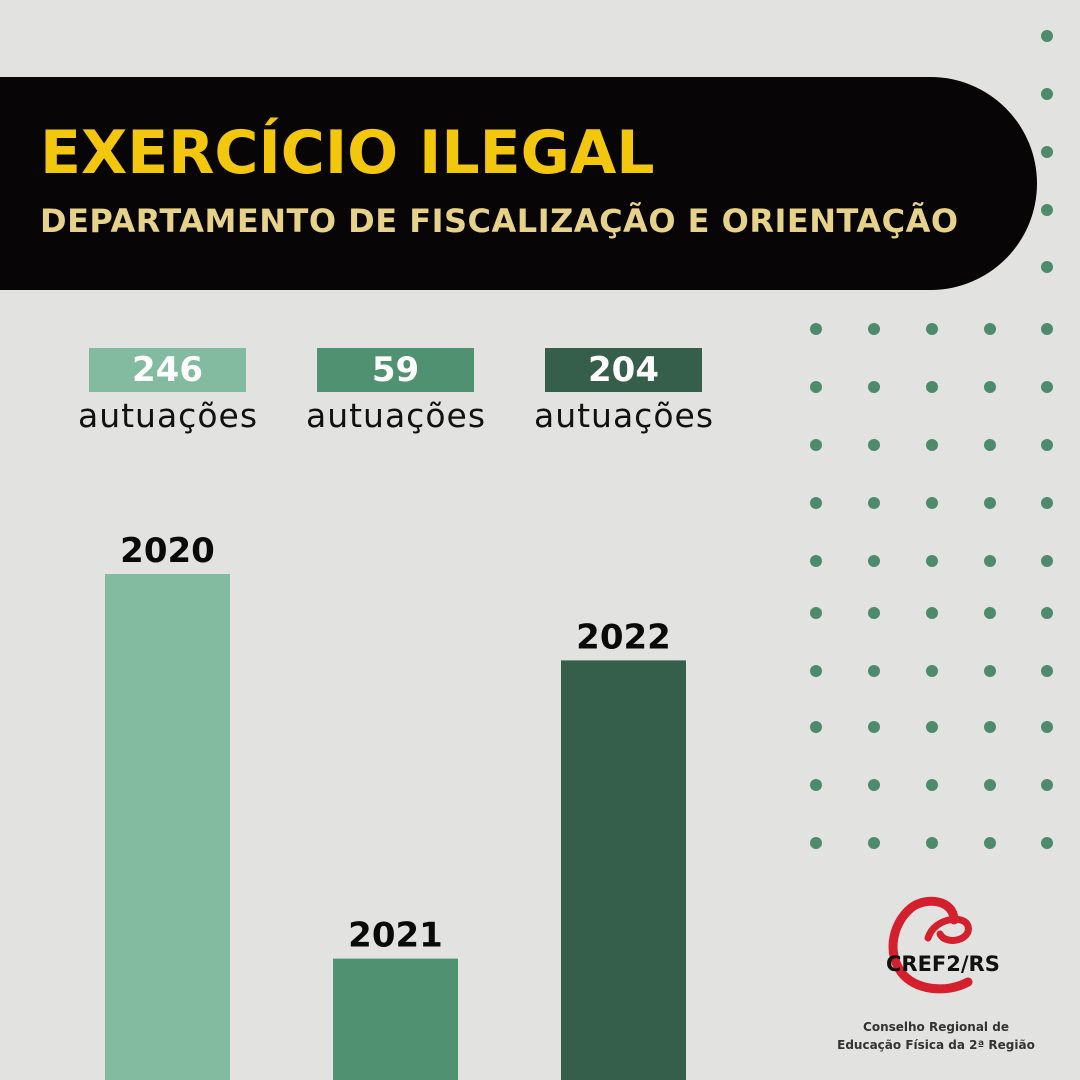 The image size is (1080, 1080). I want to click on cref-logo-icon, so click(930, 945).